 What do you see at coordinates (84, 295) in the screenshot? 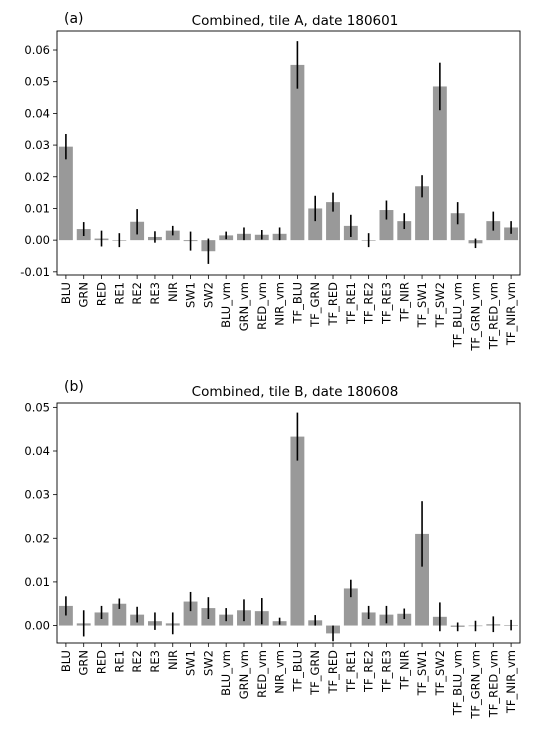
I see `x-tick-label-a: GRN` at bounding box center [84, 295].